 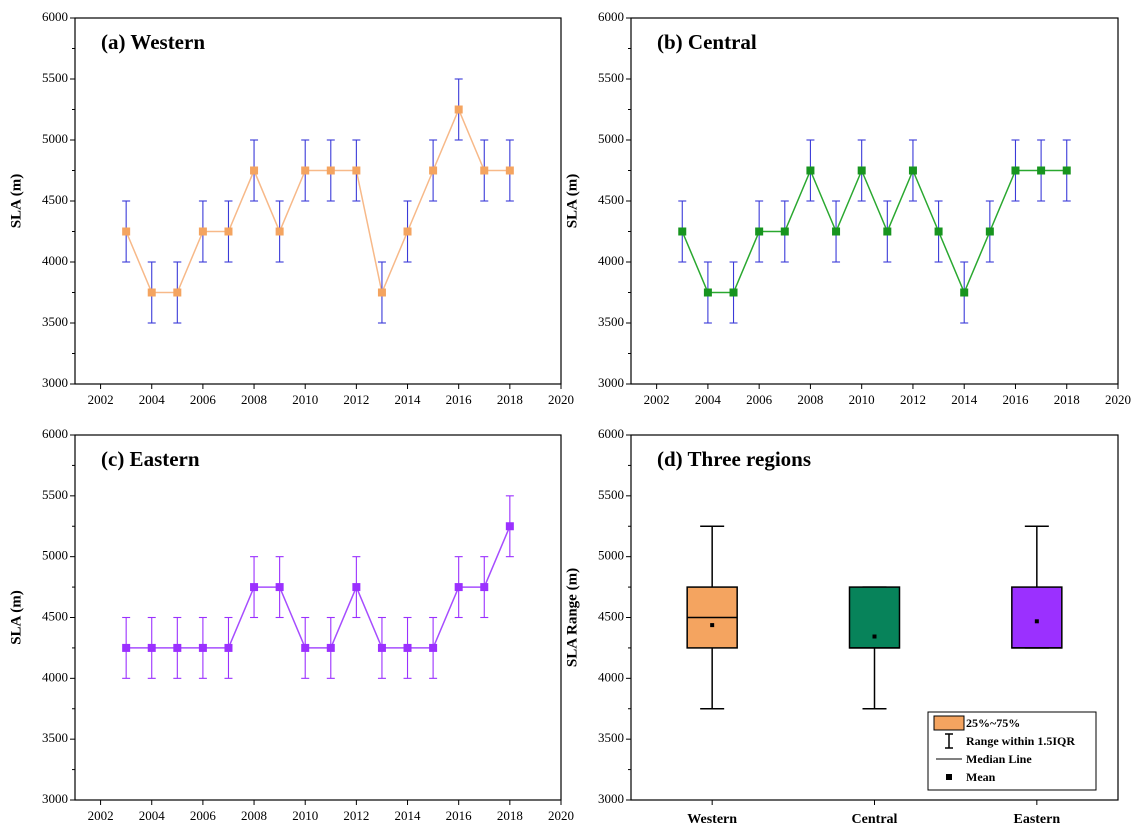 I want to click on panel-title: (a) Western, so click(x=153, y=42).